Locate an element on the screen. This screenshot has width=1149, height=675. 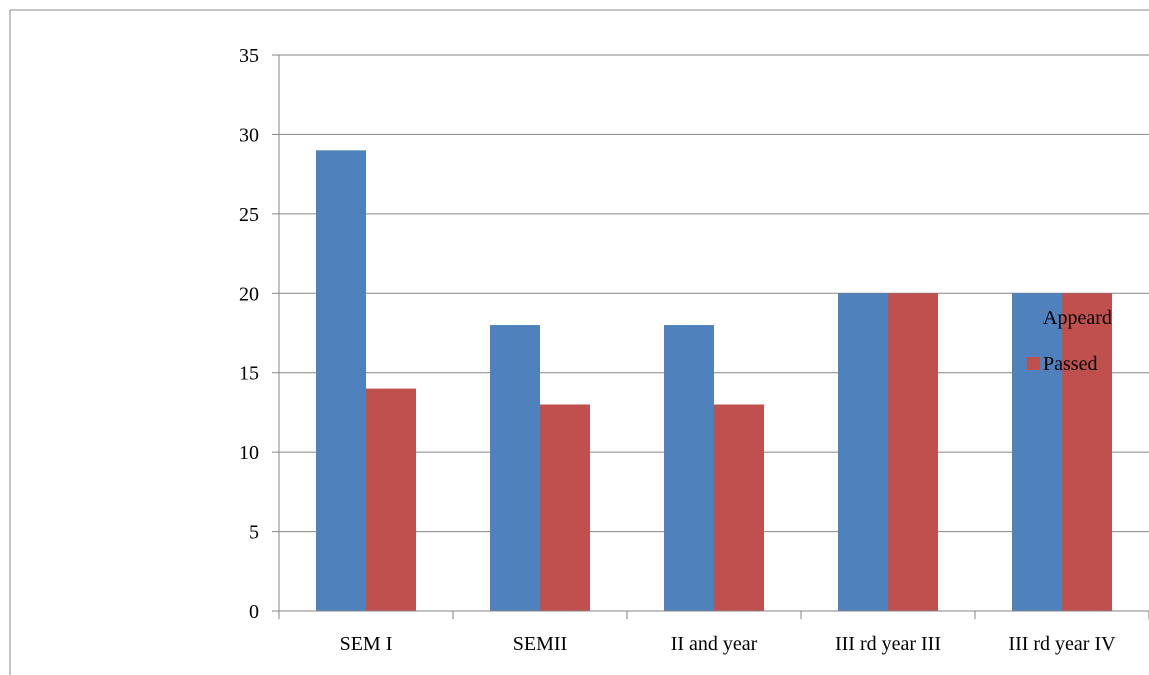
y-tick-label: 25 is located at coordinates (249, 215).